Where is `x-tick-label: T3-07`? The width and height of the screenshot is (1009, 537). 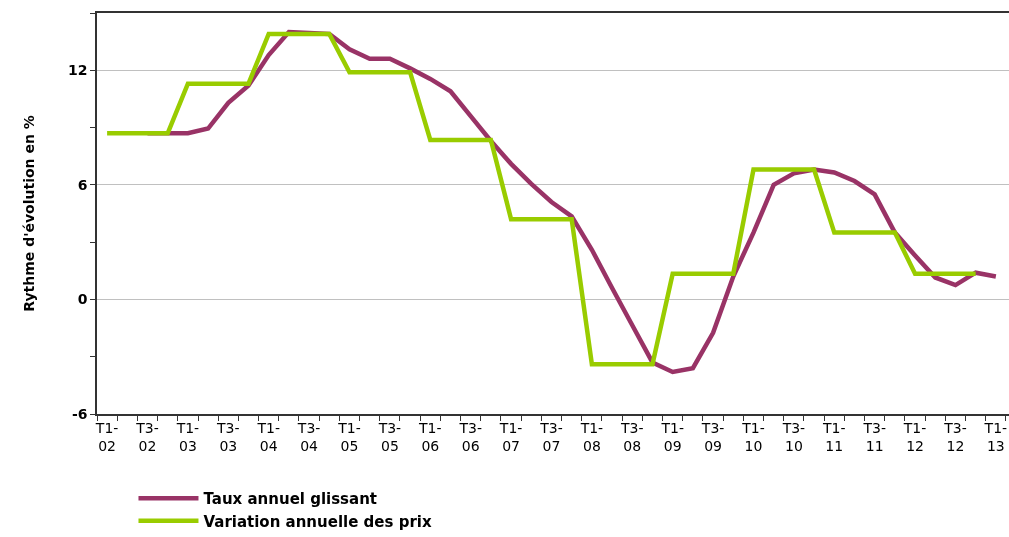 x-tick-label: T3-07 is located at coordinates (551, 436).